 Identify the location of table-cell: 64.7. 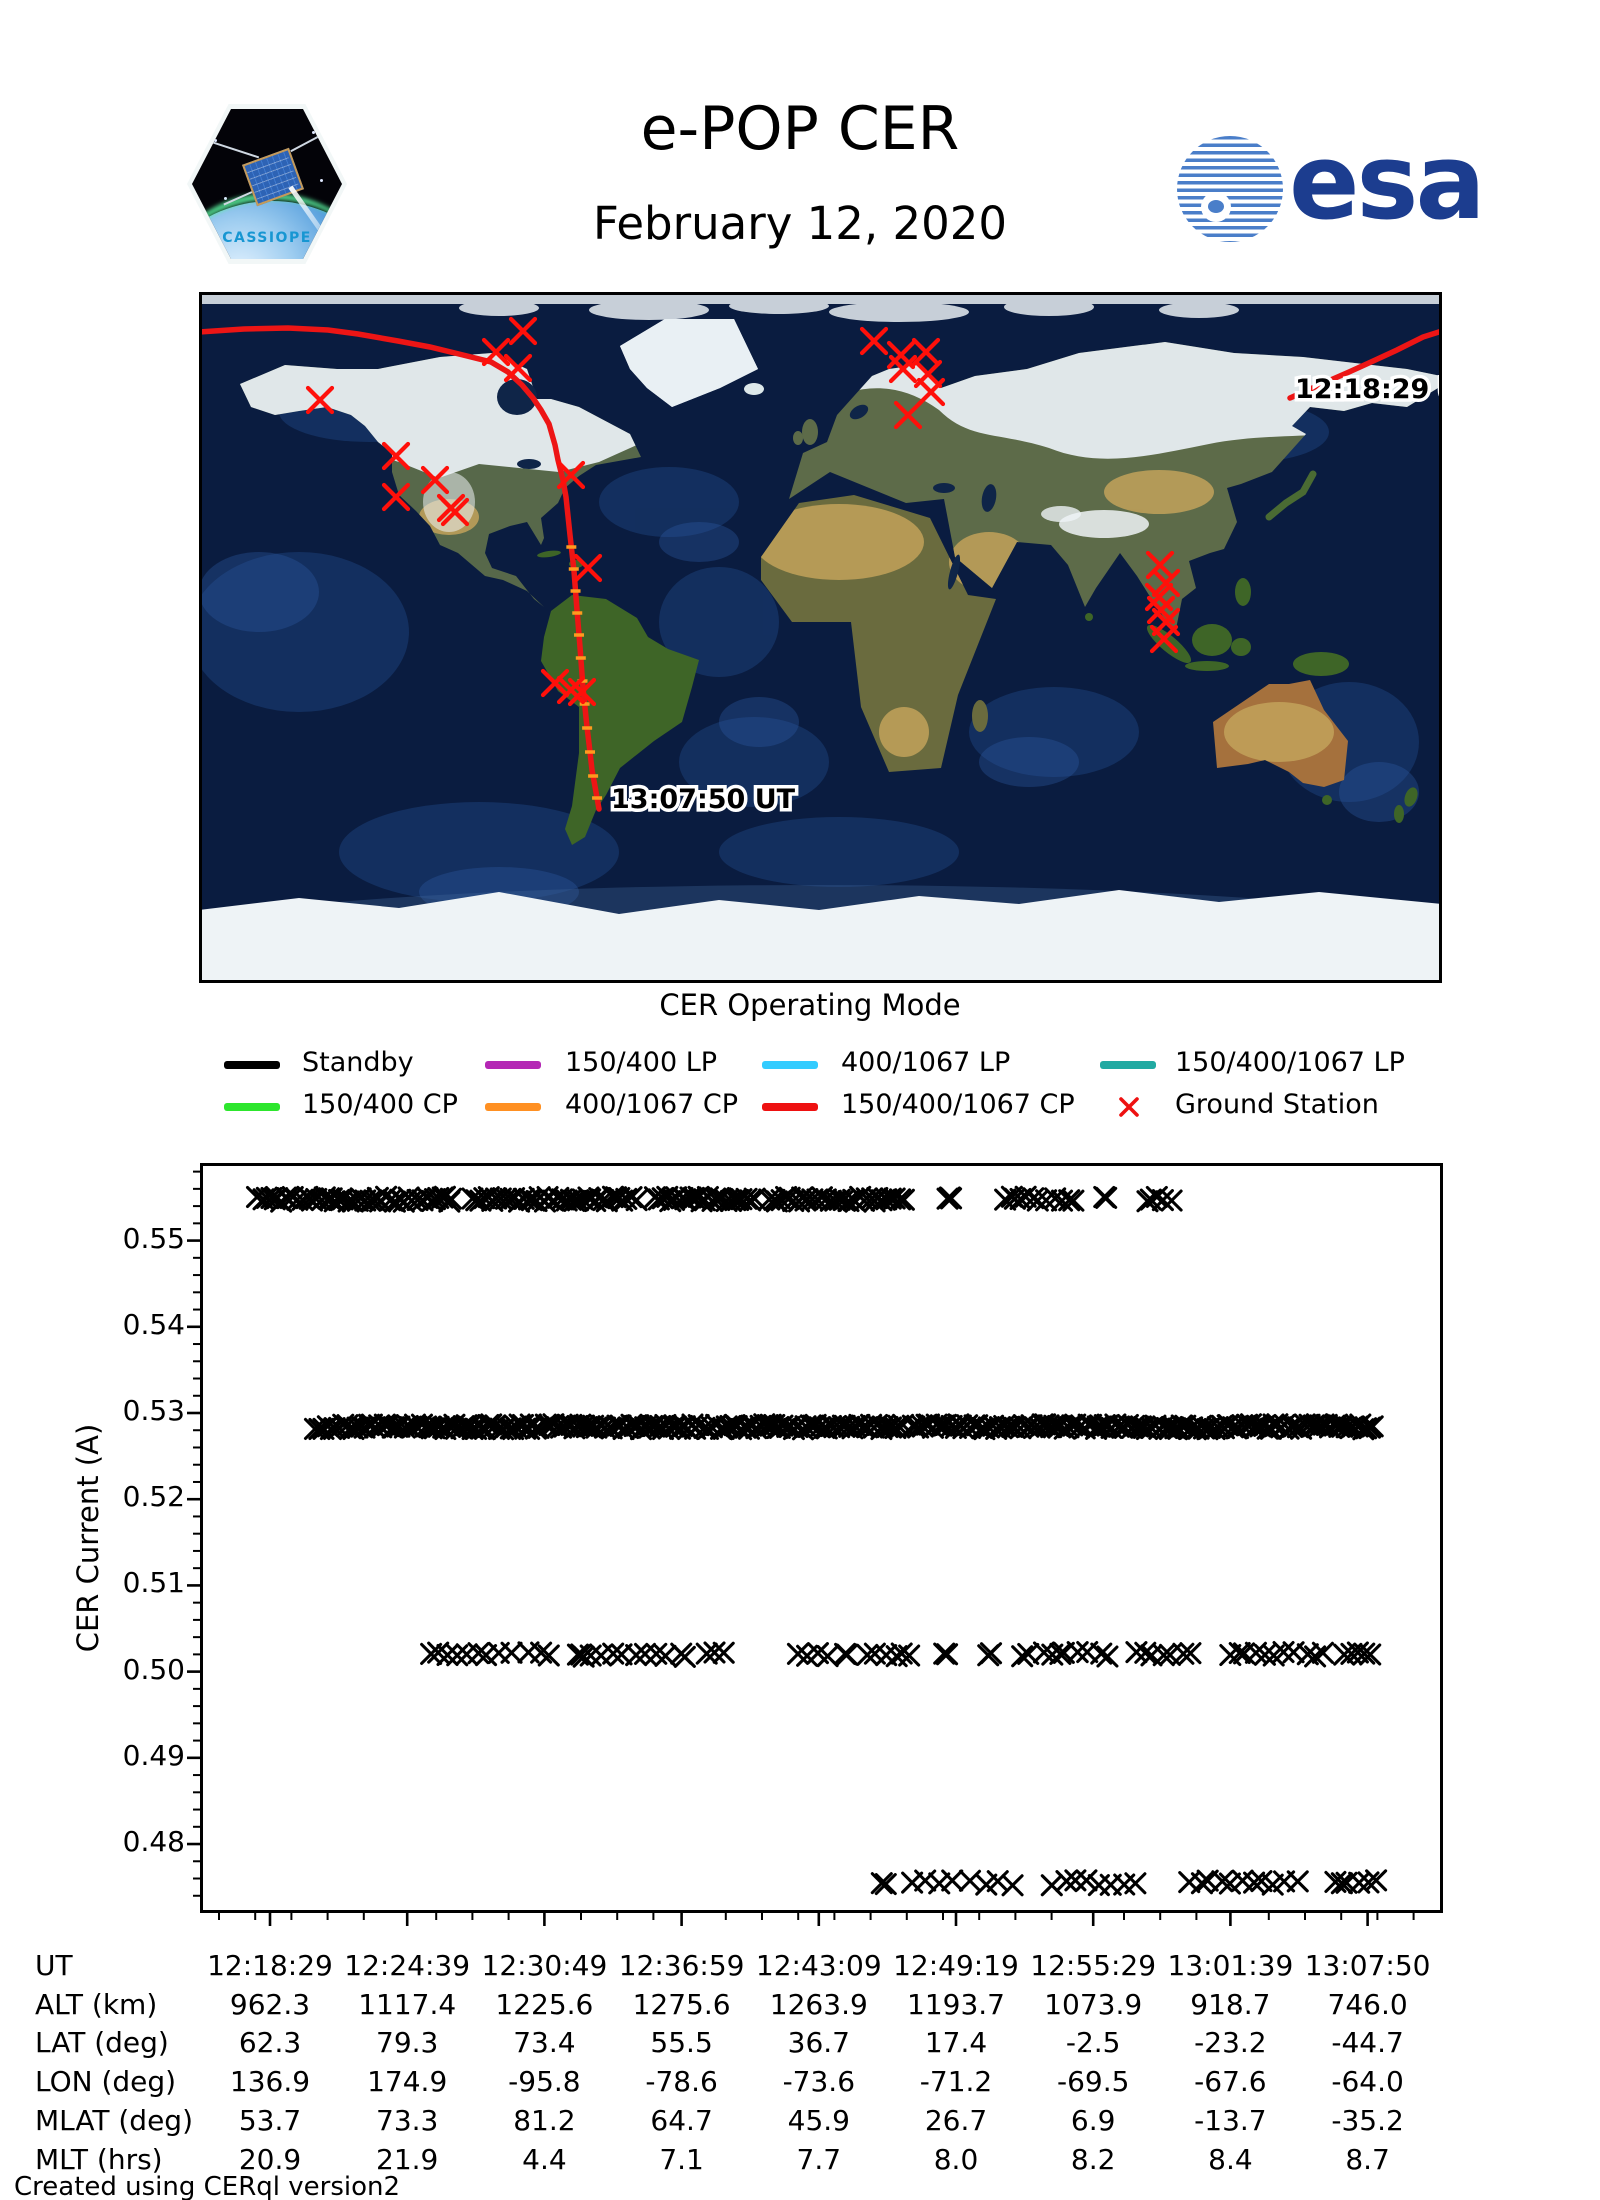
(681, 2120).